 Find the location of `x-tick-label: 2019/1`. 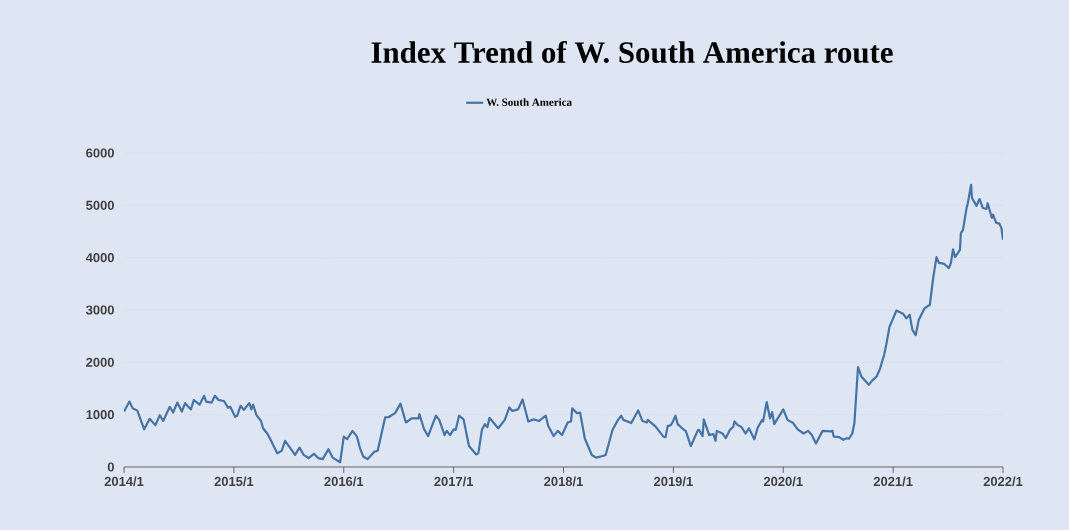

x-tick-label: 2019/1 is located at coordinates (673, 481).